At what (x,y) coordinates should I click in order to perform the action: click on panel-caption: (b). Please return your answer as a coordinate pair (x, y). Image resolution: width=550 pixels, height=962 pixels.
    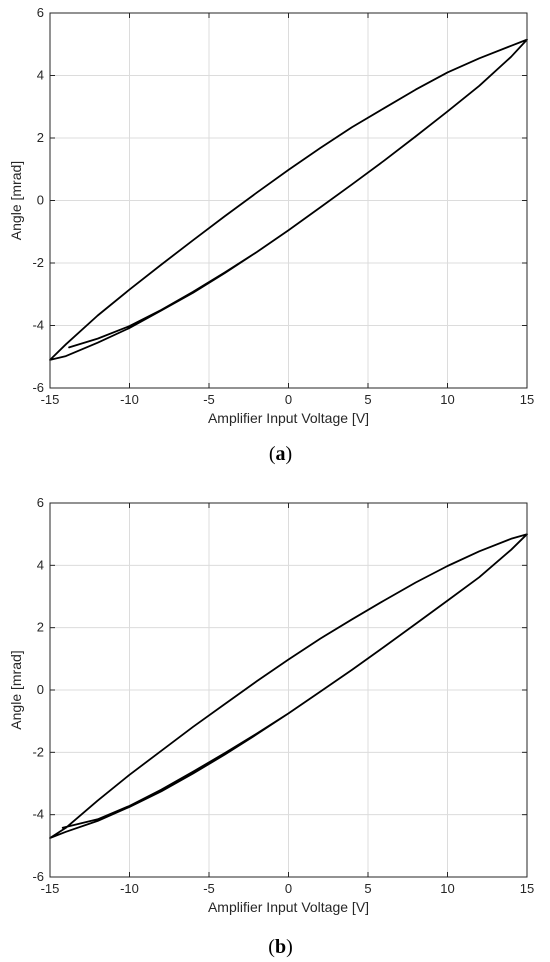
    Looking at the image, I should click on (280, 947).